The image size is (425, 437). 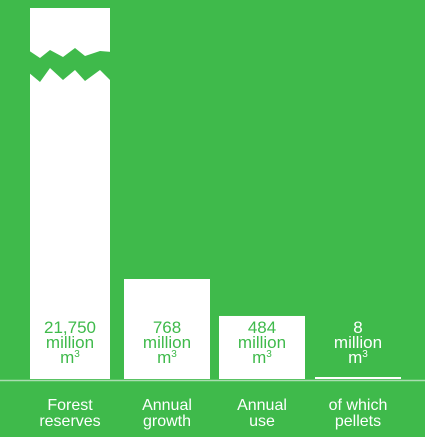 What do you see at coordinates (262, 327) in the screenshot?
I see `value-number: 484` at bounding box center [262, 327].